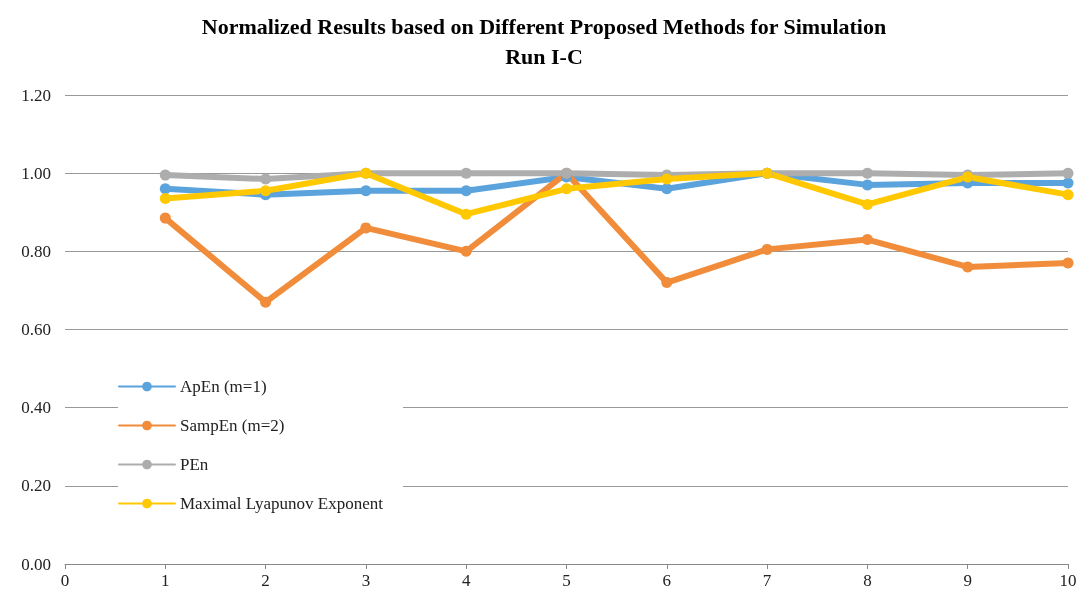 Image resolution: width=1088 pixels, height=603 pixels. Describe the element at coordinates (366, 580) in the screenshot. I see `x-tick-label: 3` at that location.